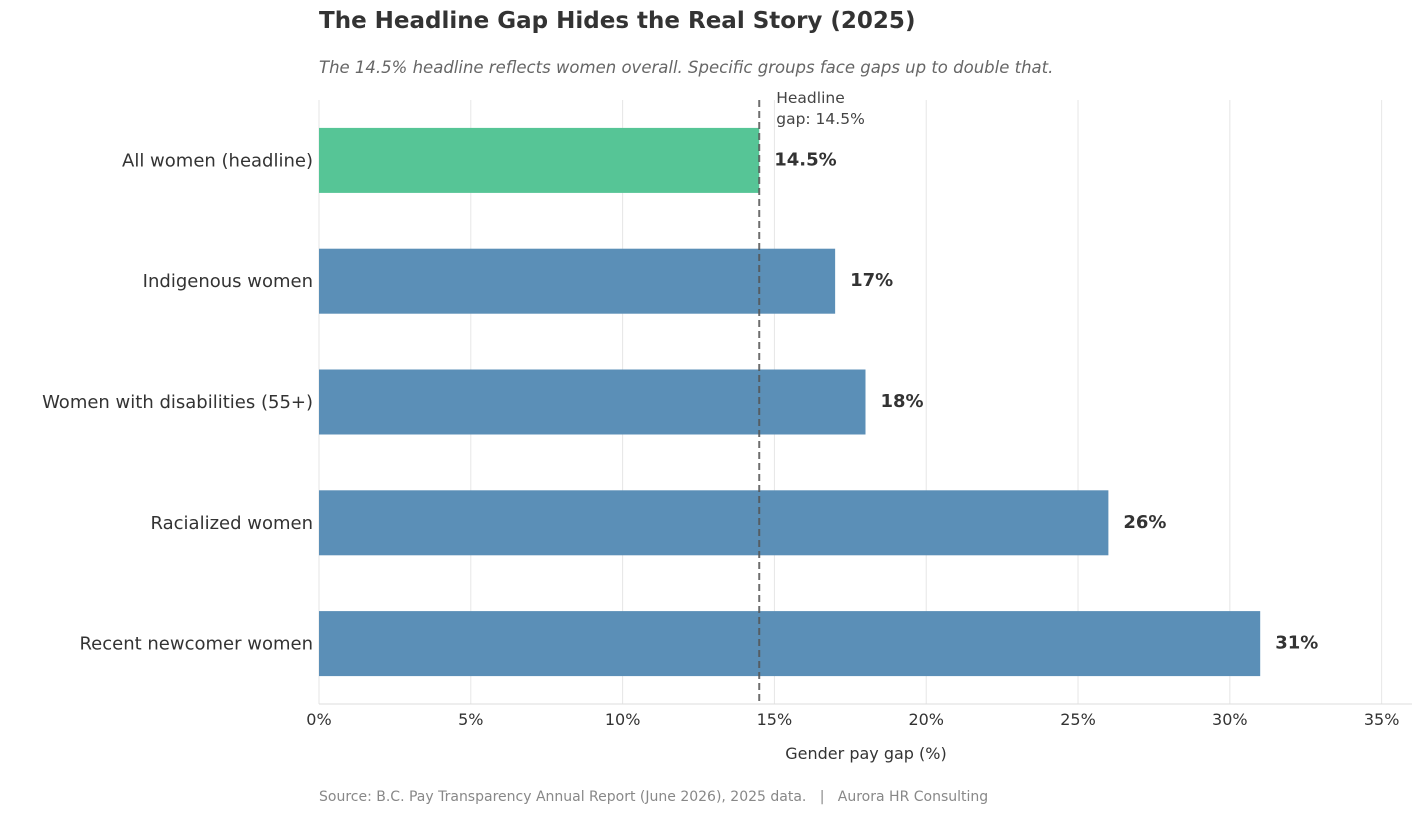 This screenshot has height=817, width=1424. I want to click on x-tick-label: 5%, so click(470, 719).